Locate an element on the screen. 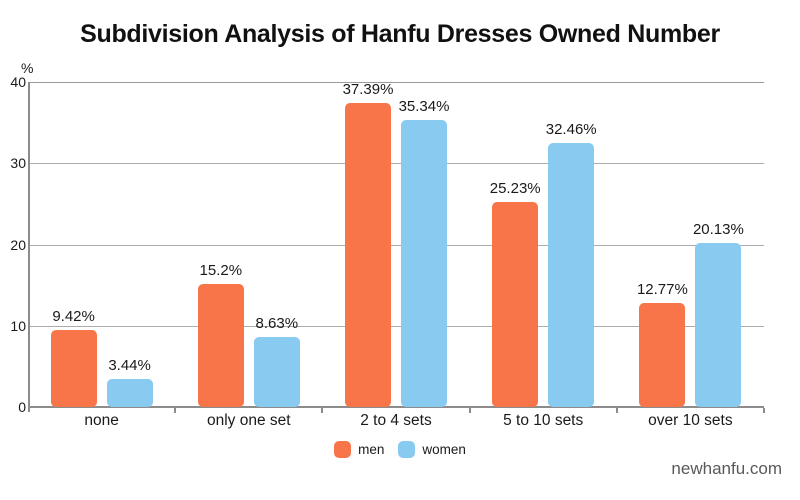  y-tick-label-0: 0 is located at coordinates (22, 407).